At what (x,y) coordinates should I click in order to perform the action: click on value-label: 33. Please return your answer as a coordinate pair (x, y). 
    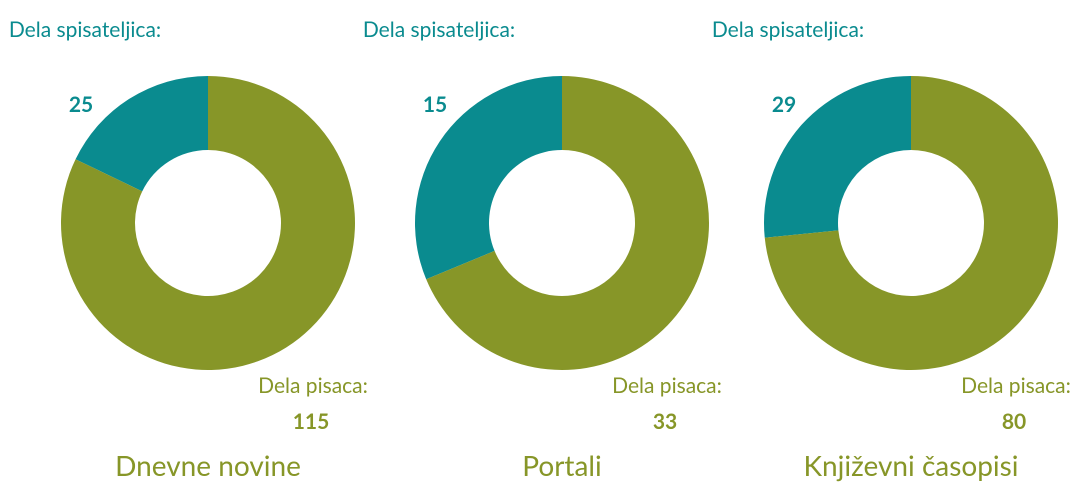
    Looking at the image, I should click on (665, 421).